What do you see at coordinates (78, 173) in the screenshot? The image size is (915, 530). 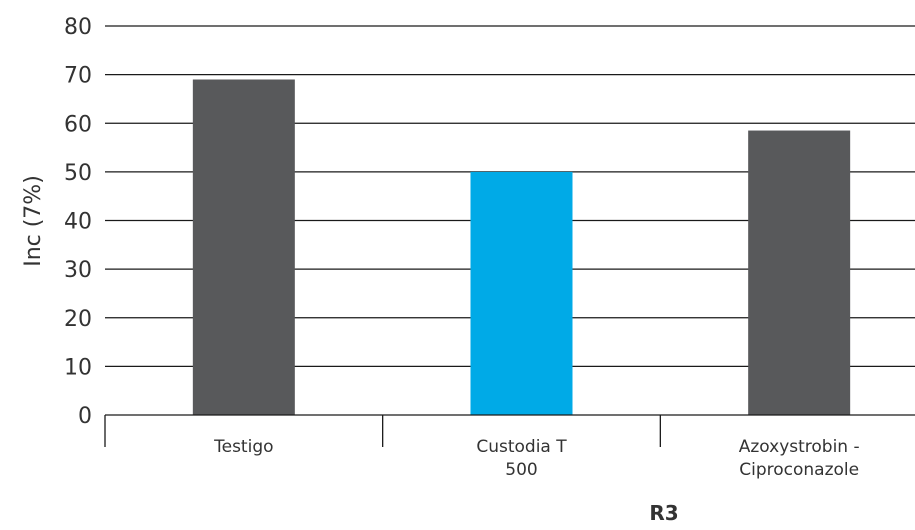 I see `y-tick-label: 50` at bounding box center [78, 173].